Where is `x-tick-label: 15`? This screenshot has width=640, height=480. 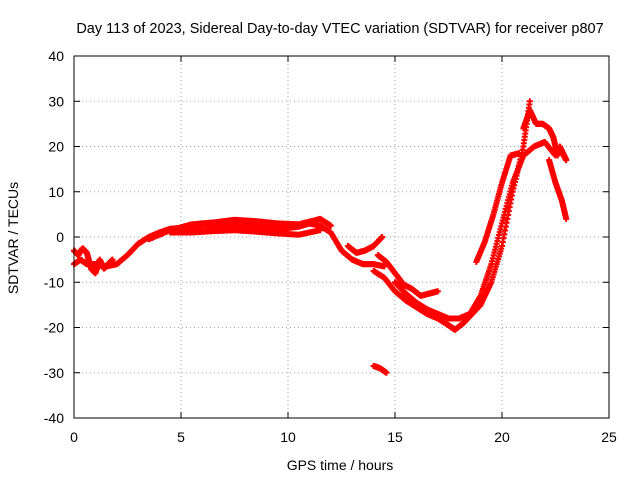 x-tick-label: 15 is located at coordinates (395, 437).